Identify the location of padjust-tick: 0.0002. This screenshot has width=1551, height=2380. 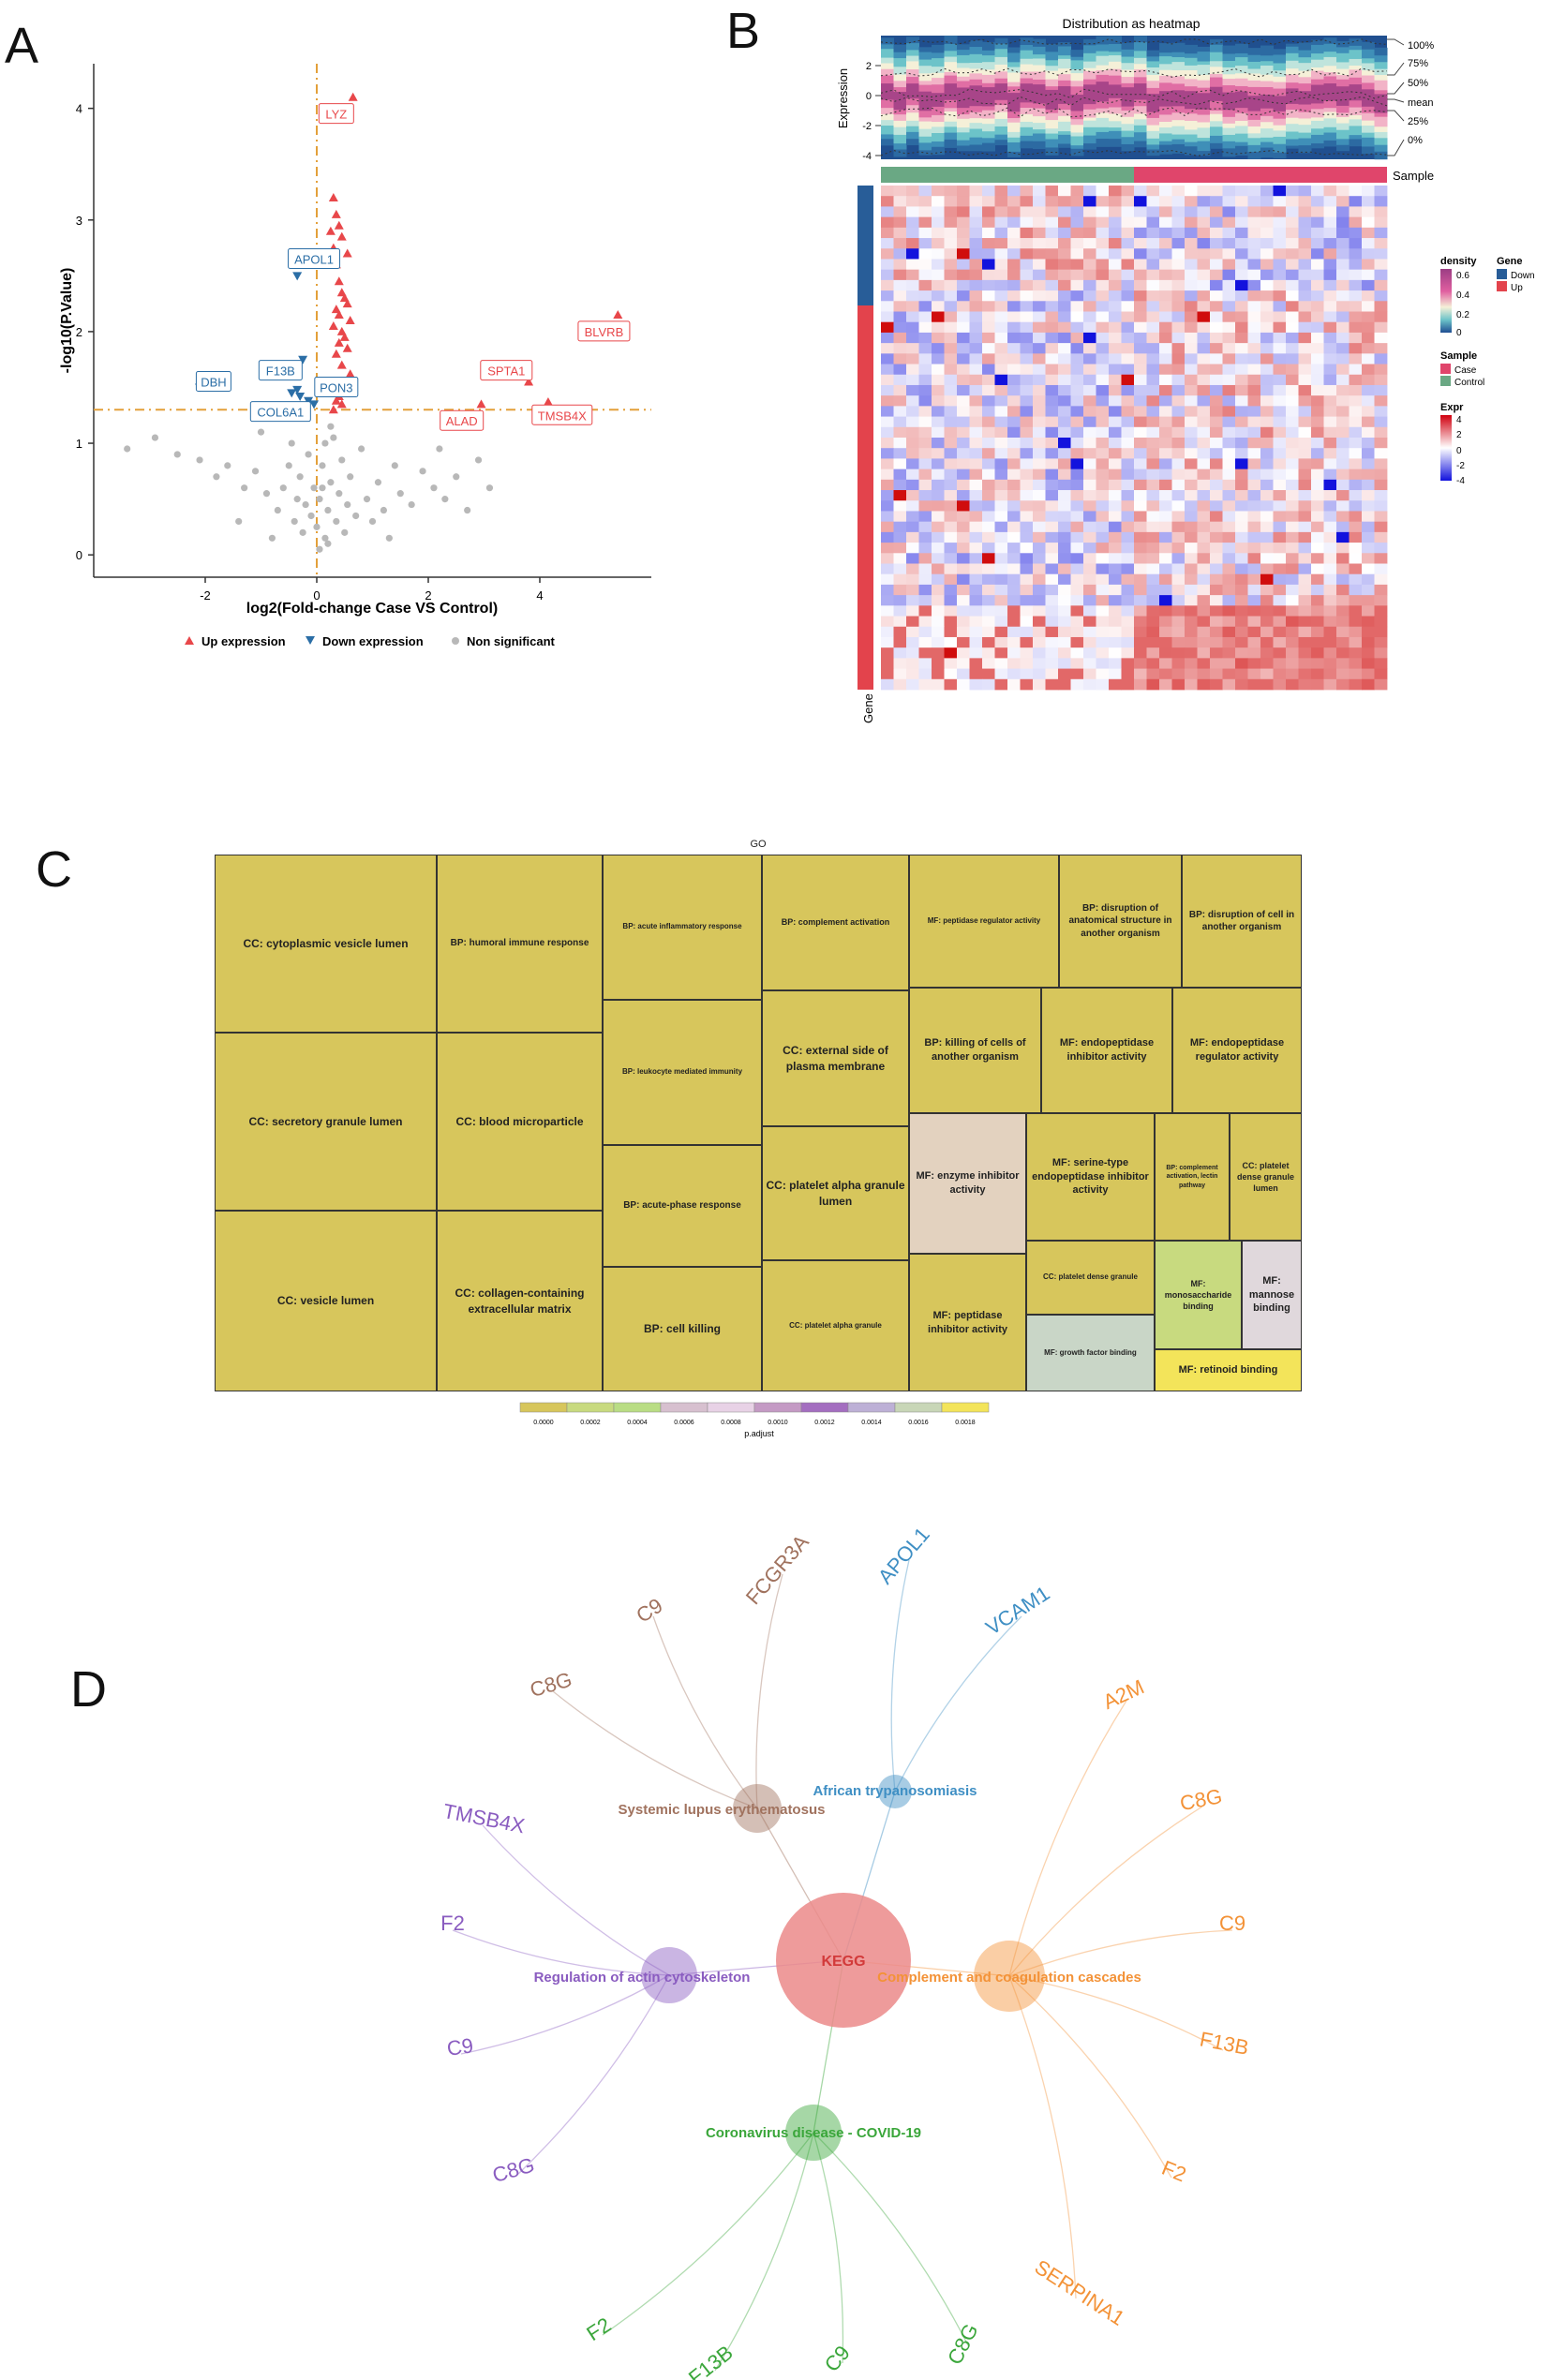
(590, 1423).